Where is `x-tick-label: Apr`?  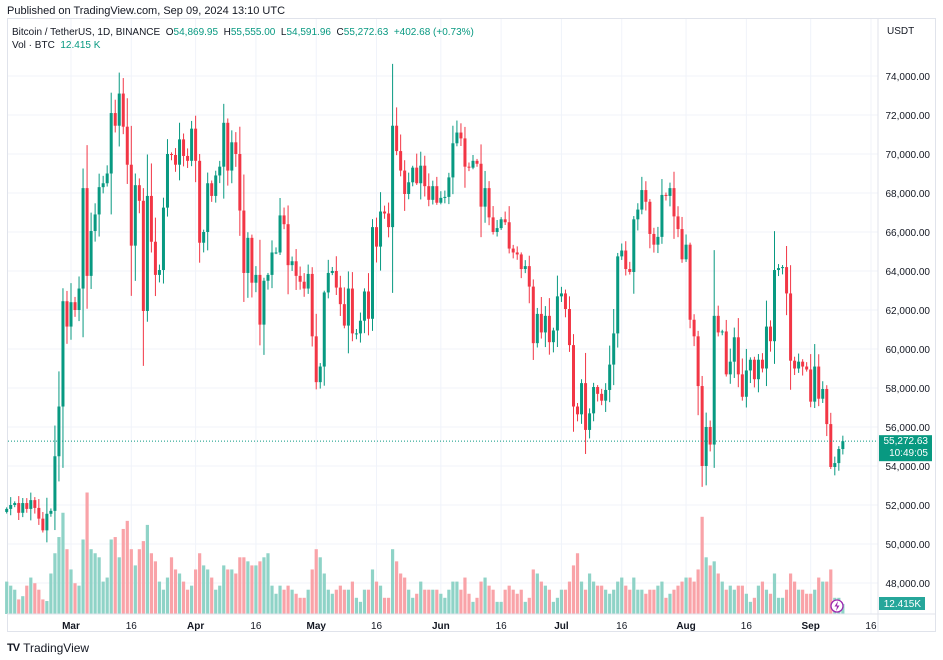
x-tick-label: Apr is located at coordinates (195, 626).